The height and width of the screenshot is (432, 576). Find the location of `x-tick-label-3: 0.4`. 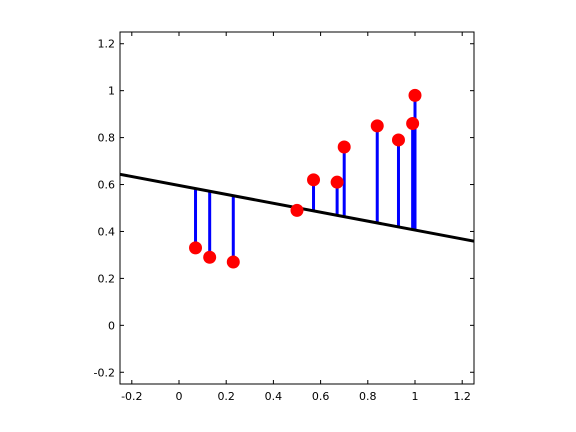

x-tick-label-3: 0.4 is located at coordinates (274, 396).